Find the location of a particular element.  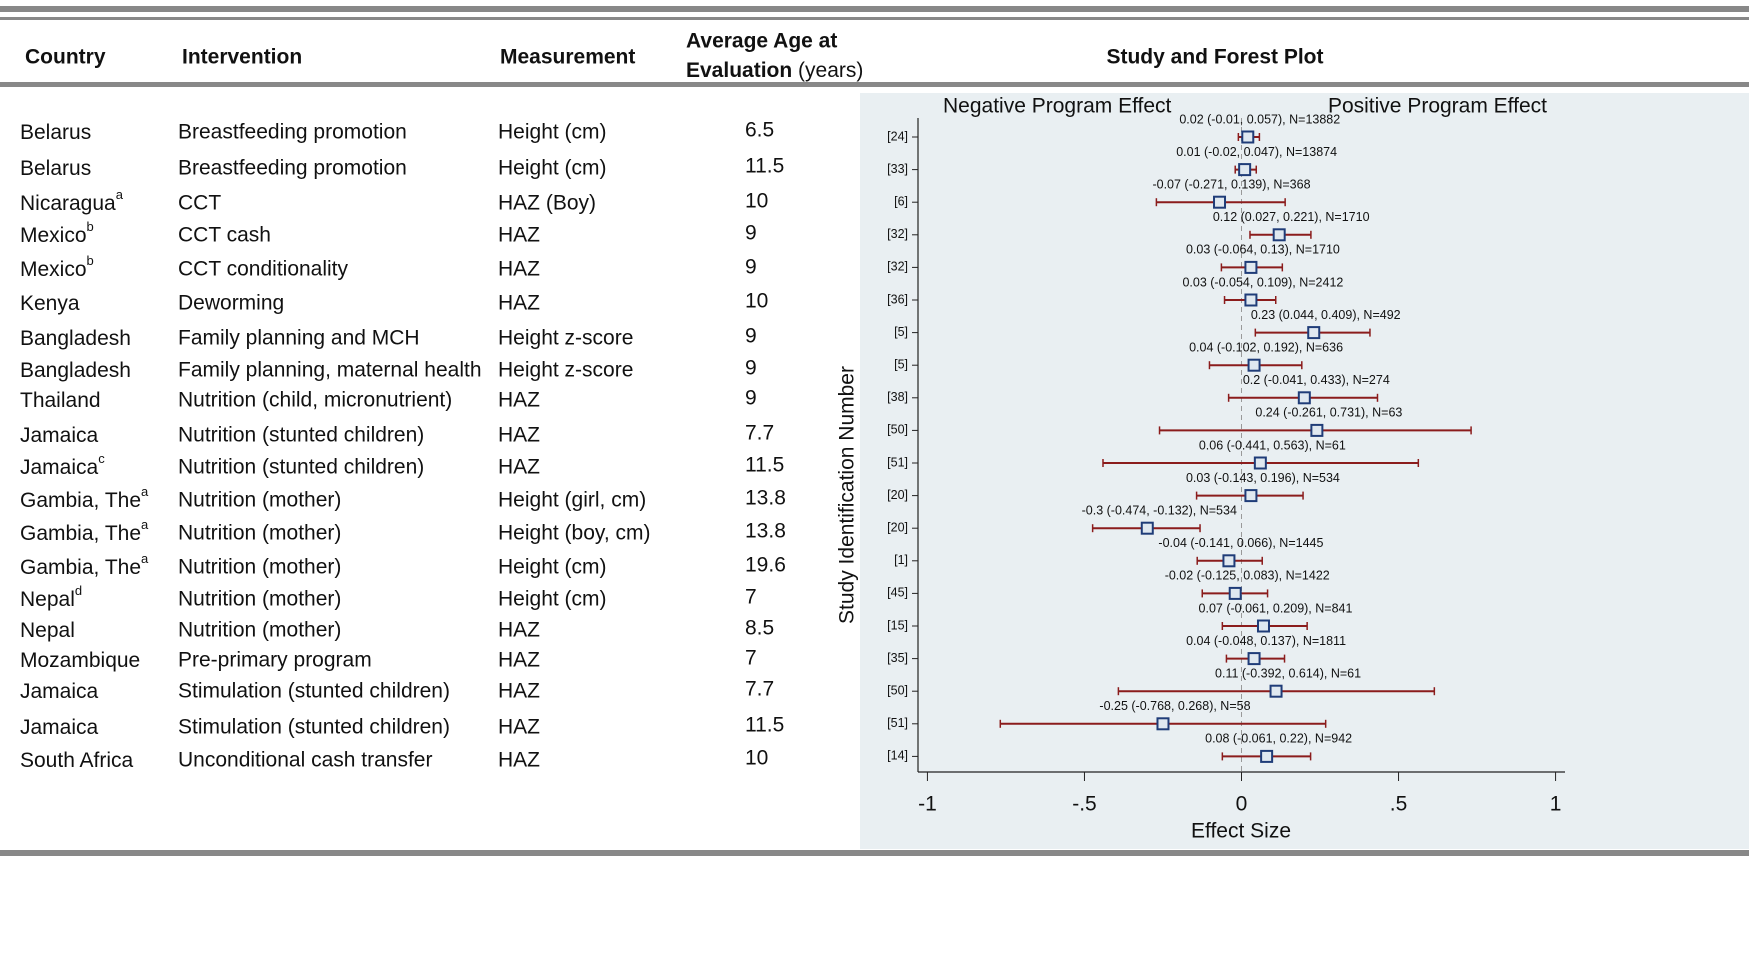

measurement: Height (boy, cm) is located at coordinates (574, 533).